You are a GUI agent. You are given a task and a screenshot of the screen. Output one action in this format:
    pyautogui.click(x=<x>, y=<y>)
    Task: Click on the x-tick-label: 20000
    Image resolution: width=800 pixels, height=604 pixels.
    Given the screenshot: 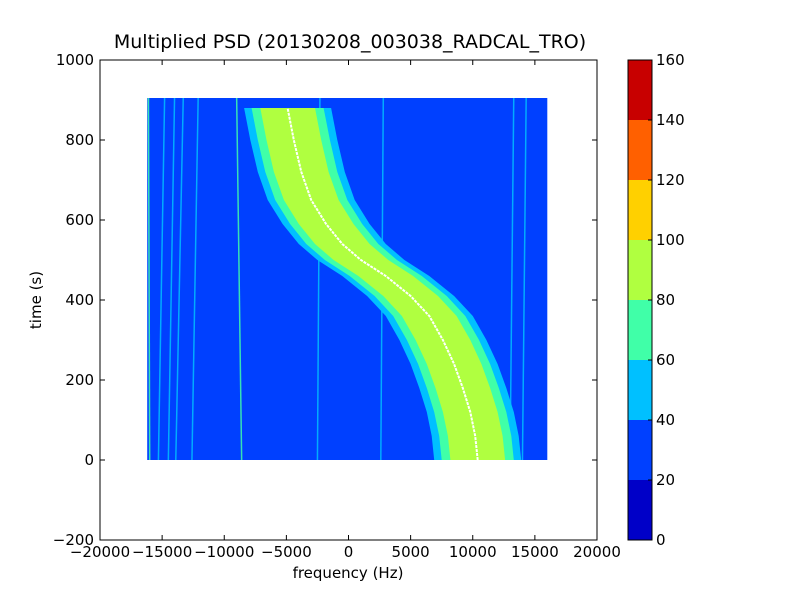 What is the action you would take?
    pyautogui.click(x=597, y=552)
    